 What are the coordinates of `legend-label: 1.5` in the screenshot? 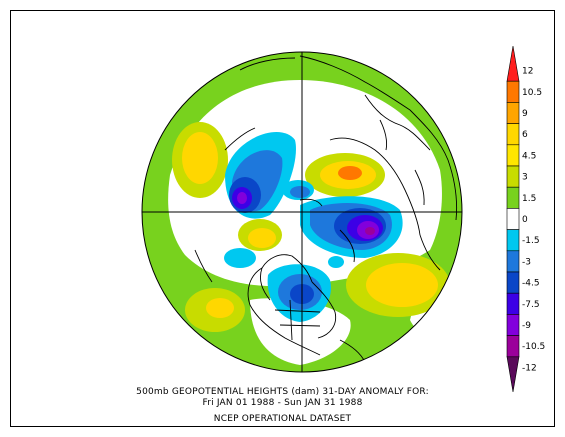 It's located at (529, 199).